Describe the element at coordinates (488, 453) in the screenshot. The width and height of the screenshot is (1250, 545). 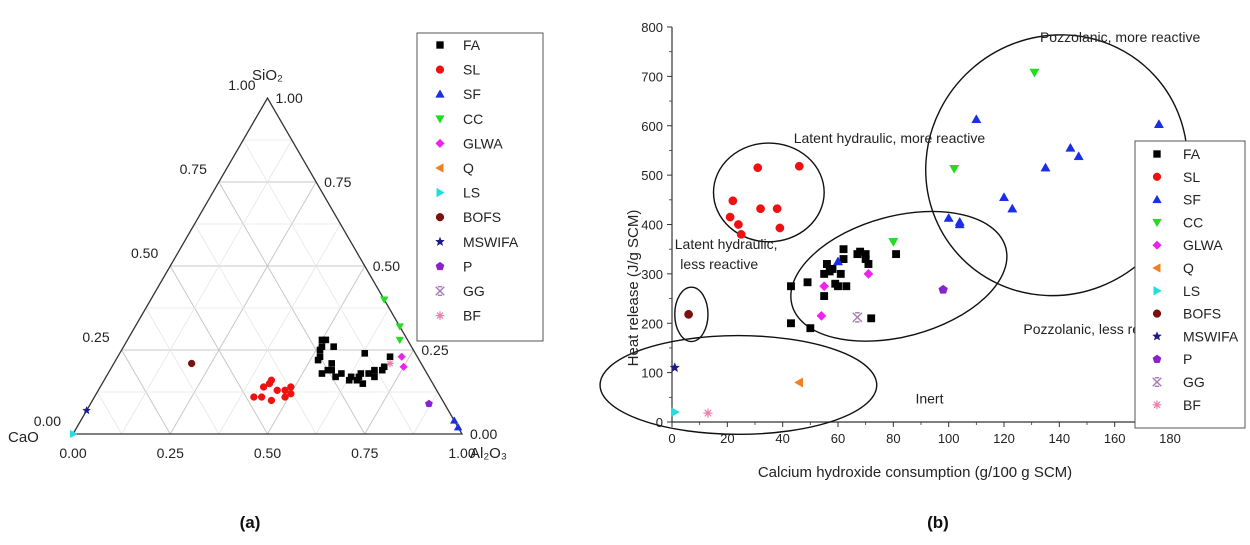
I see `ternary-axis-right: Al₂O₃` at that location.